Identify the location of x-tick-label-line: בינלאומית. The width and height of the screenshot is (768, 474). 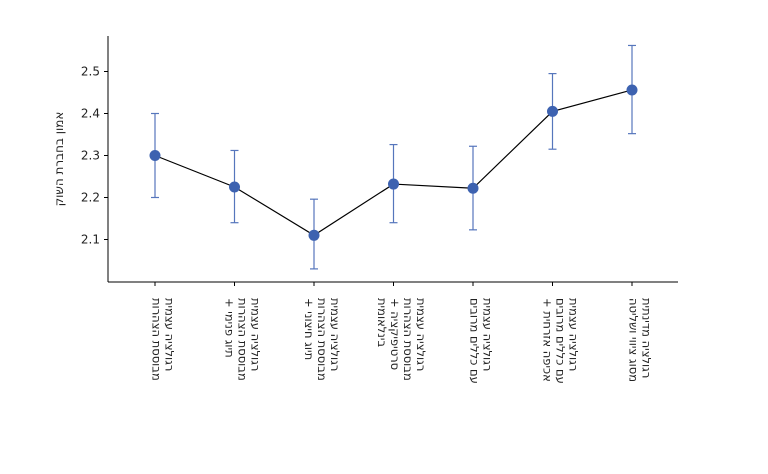
(382, 322).